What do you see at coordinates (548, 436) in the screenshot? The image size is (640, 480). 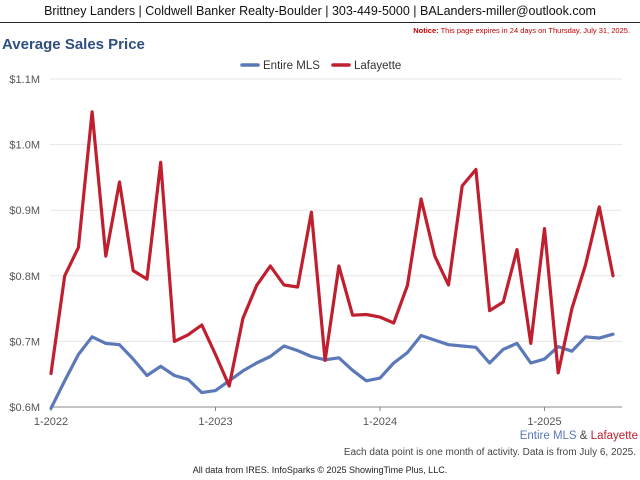 I see `series-key-entire: Entire MLS` at bounding box center [548, 436].